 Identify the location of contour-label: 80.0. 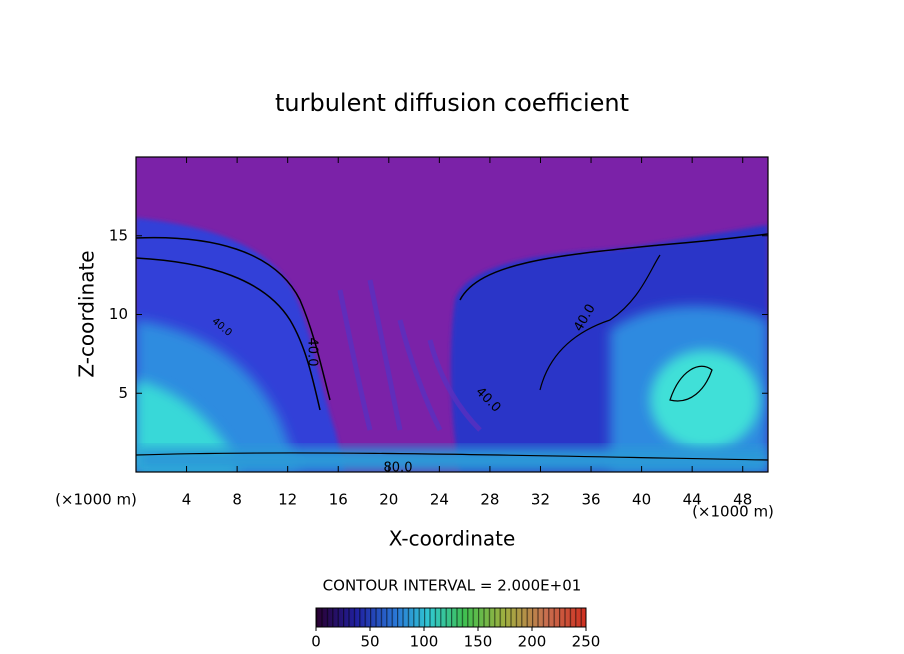
(398, 468).